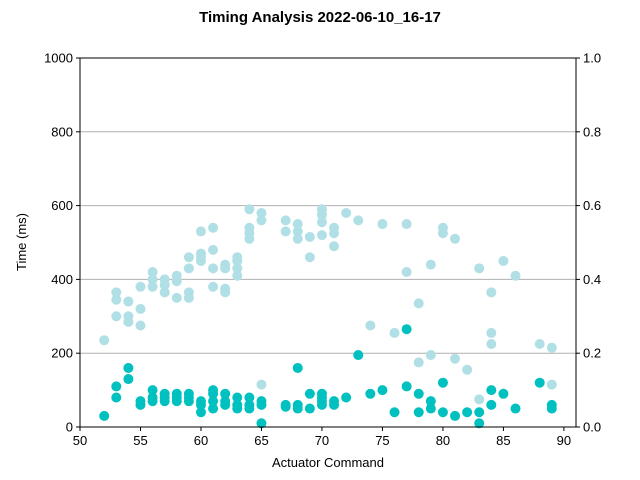  What do you see at coordinates (503, 440) in the screenshot?
I see `x-tick-label: 85` at bounding box center [503, 440].